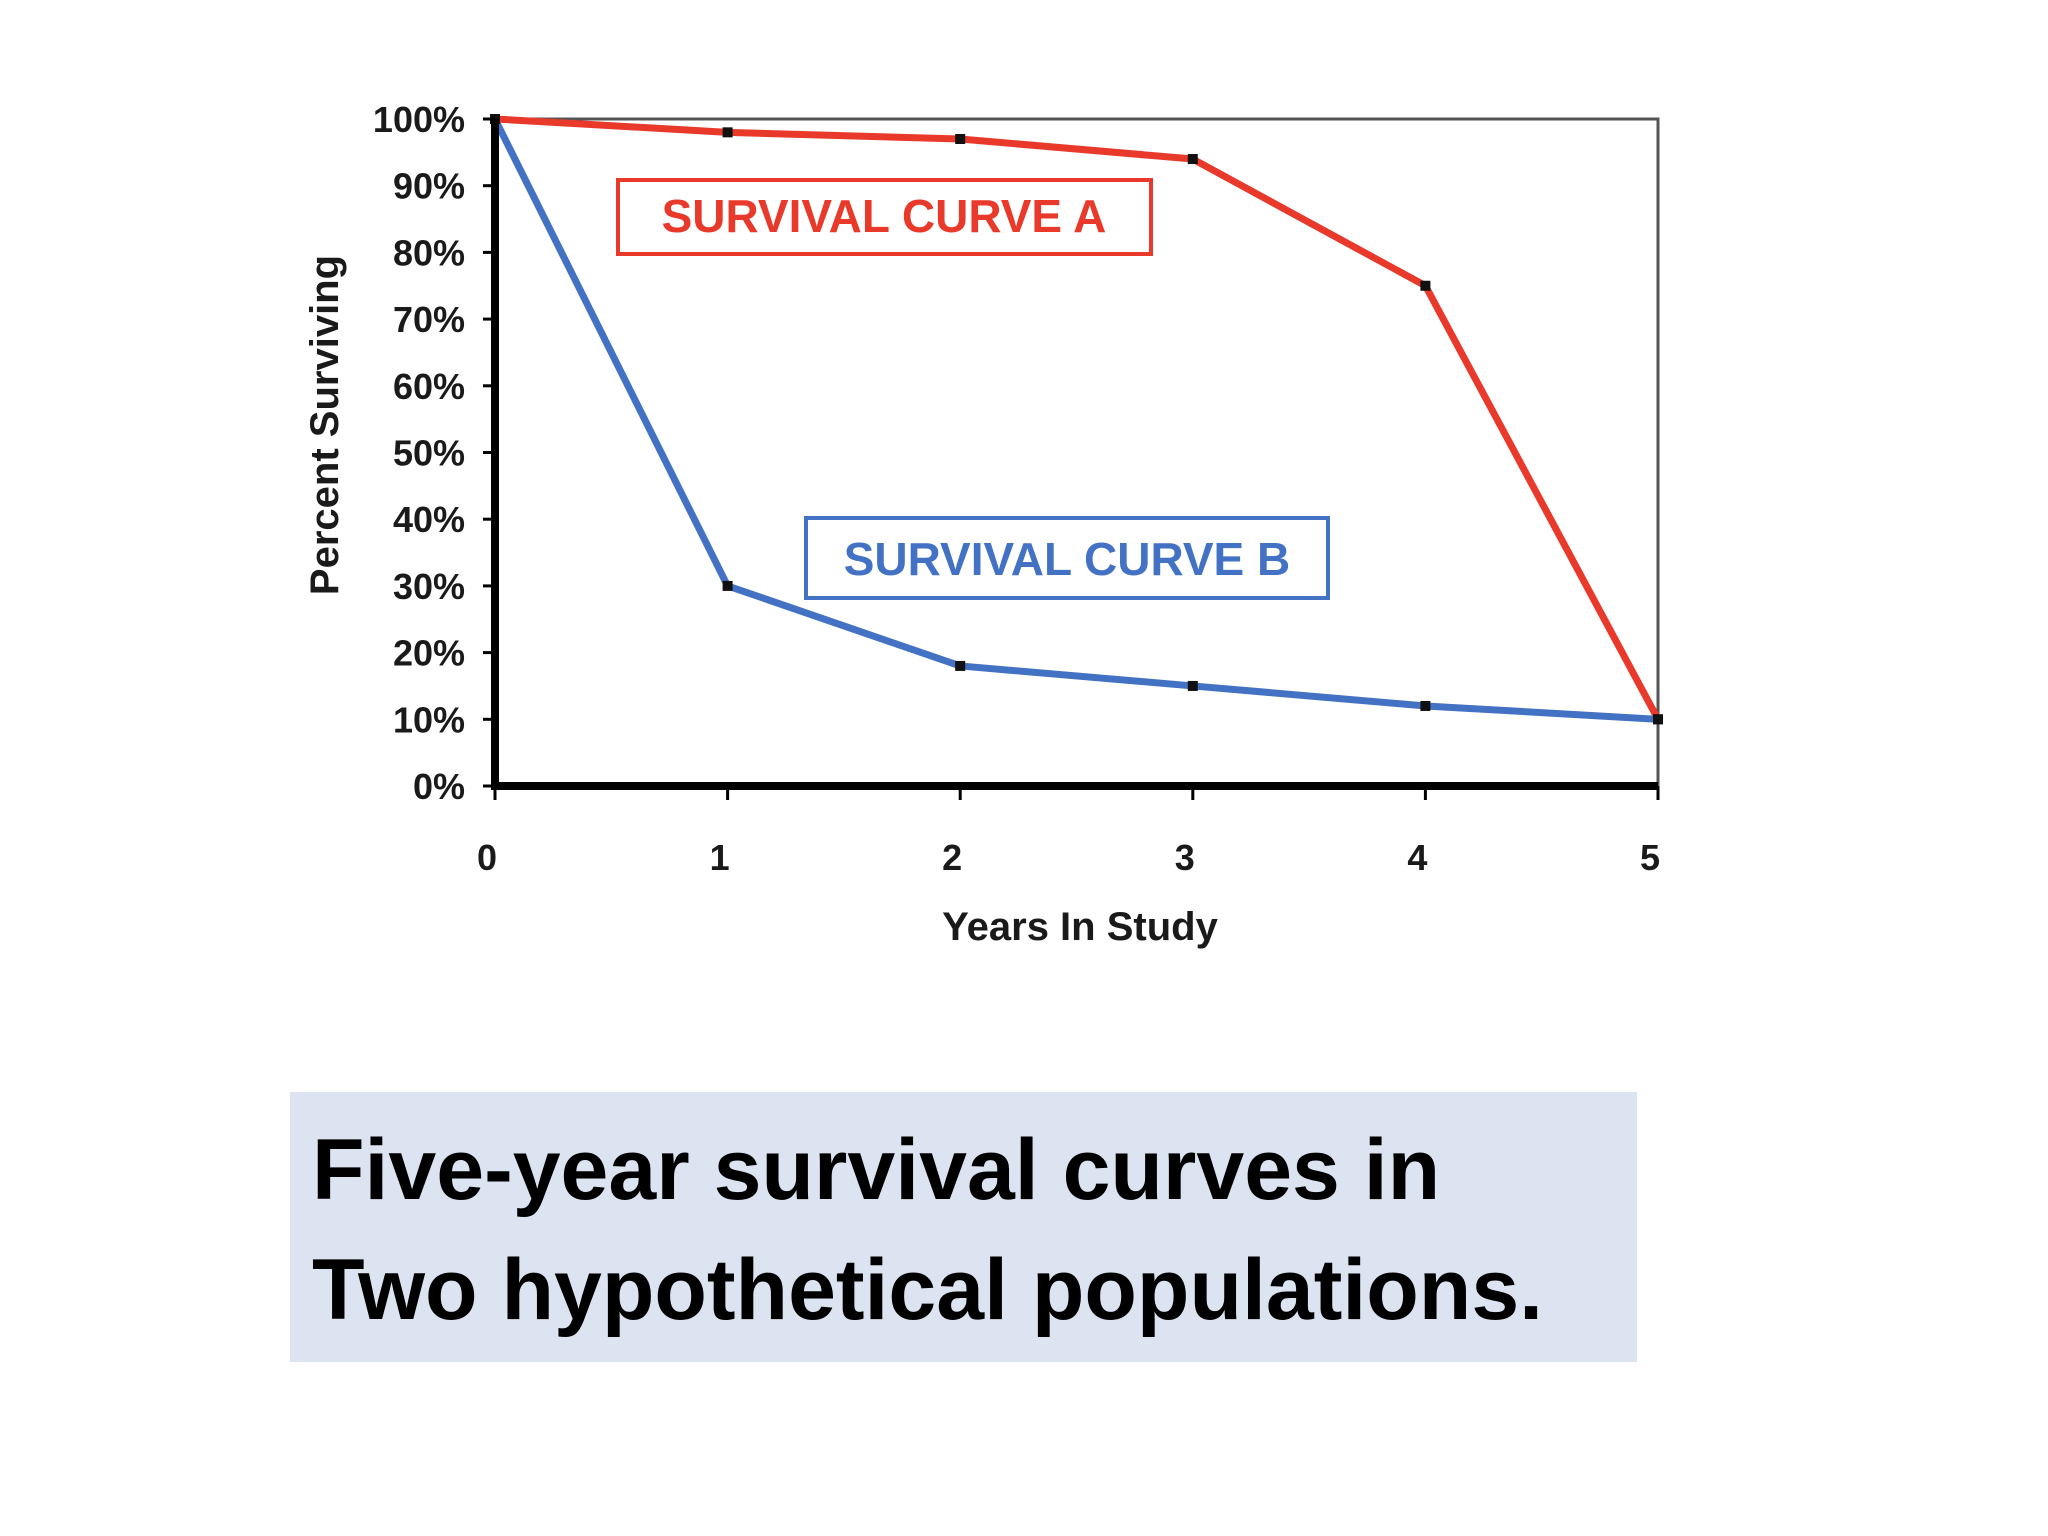 The height and width of the screenshot is (1536, 2048). Describe the element at coordinates (419, 119) in the screenshot. I see `y-tick-label: 100%` at that location.